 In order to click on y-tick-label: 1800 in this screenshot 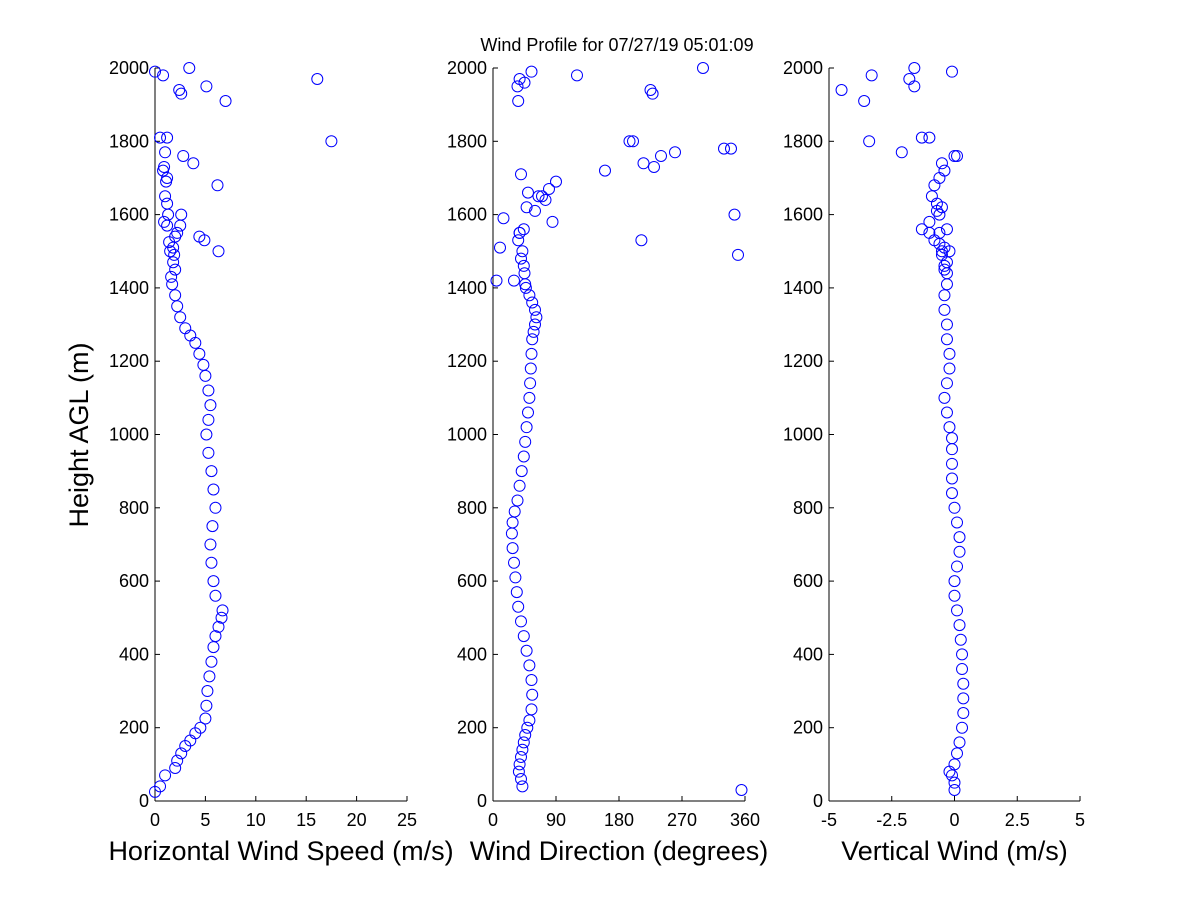, I will do `click(803, 141)`.